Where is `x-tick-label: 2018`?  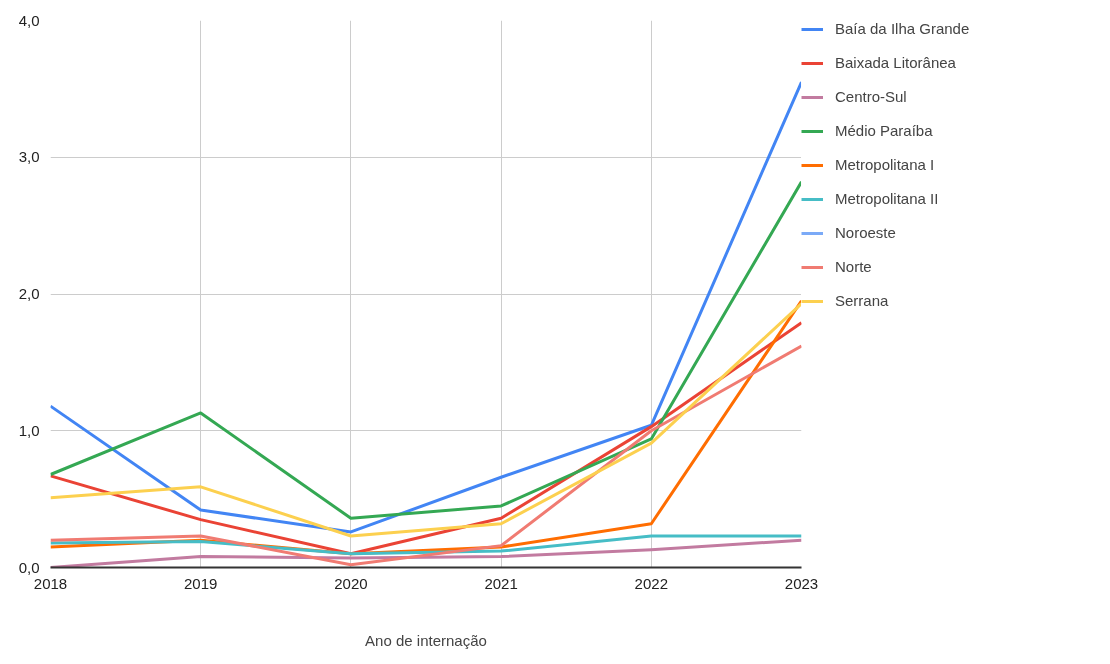 x-tick-label: 2018 is located at coordinates (50, 583).